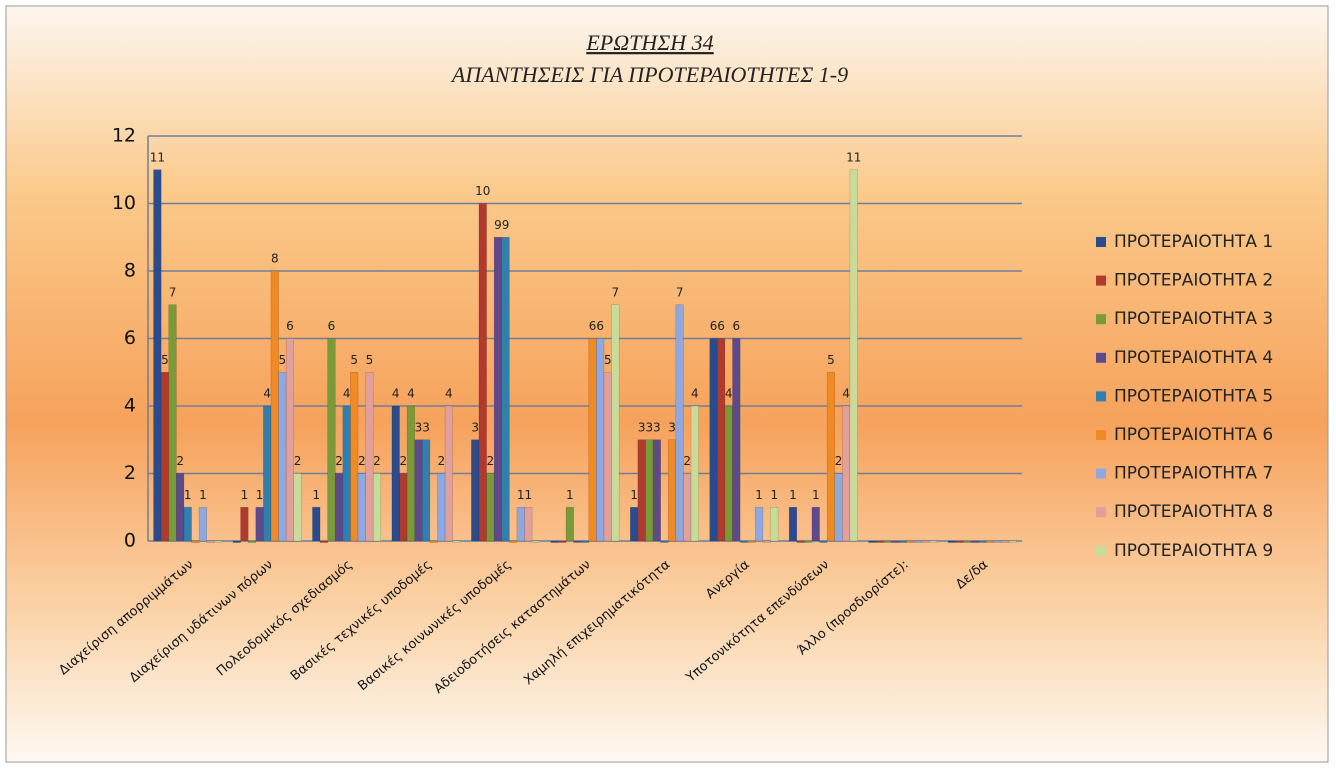  What do you see at coordinates (1193, 319) in the screenshot?
I see `legend-label: ΠΡΟΤΕΡΑΙΟΤΗΤΑ 3` at bounding box center [1193, 319].